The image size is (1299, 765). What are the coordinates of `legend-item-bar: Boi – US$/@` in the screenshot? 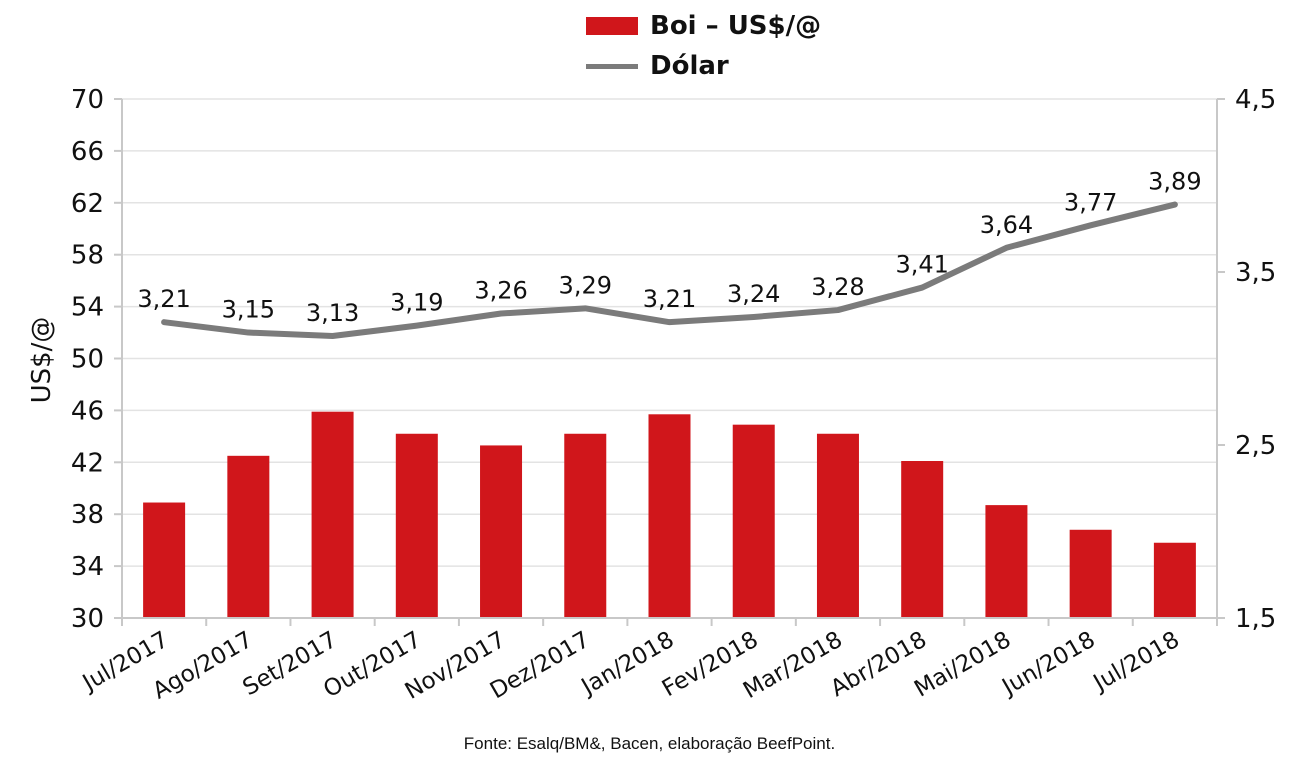 It's located at (703, 26).